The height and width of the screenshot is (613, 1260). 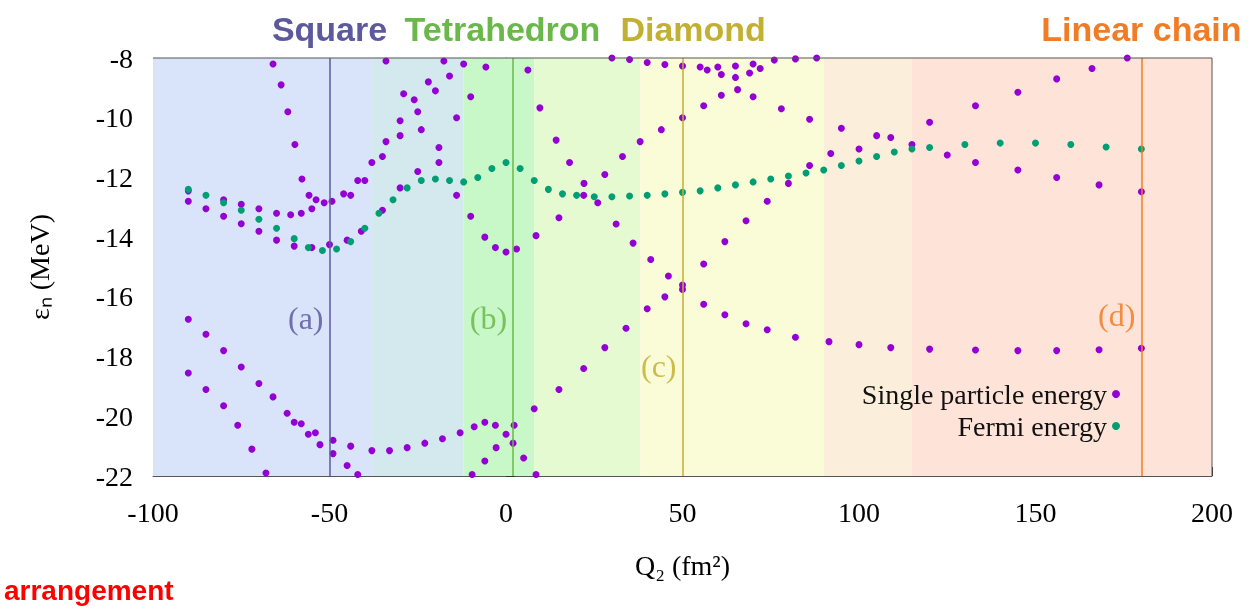 What do you see at coordinates (1141, 29) in the screenshot?
I see `ref-line-label: Linear chain` at bounding box center [1141, 29].